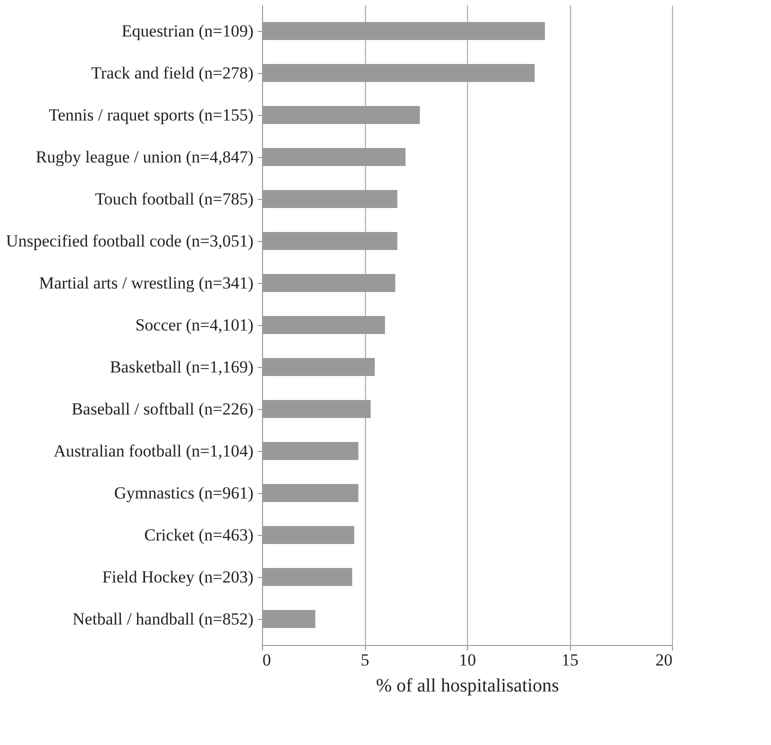 The height and width of the screenshot is (745, 771). What do you see at coordinates (570, 660) in the screenshot?
I see `x-tick-label: 15` at bounding box center [570, 660].